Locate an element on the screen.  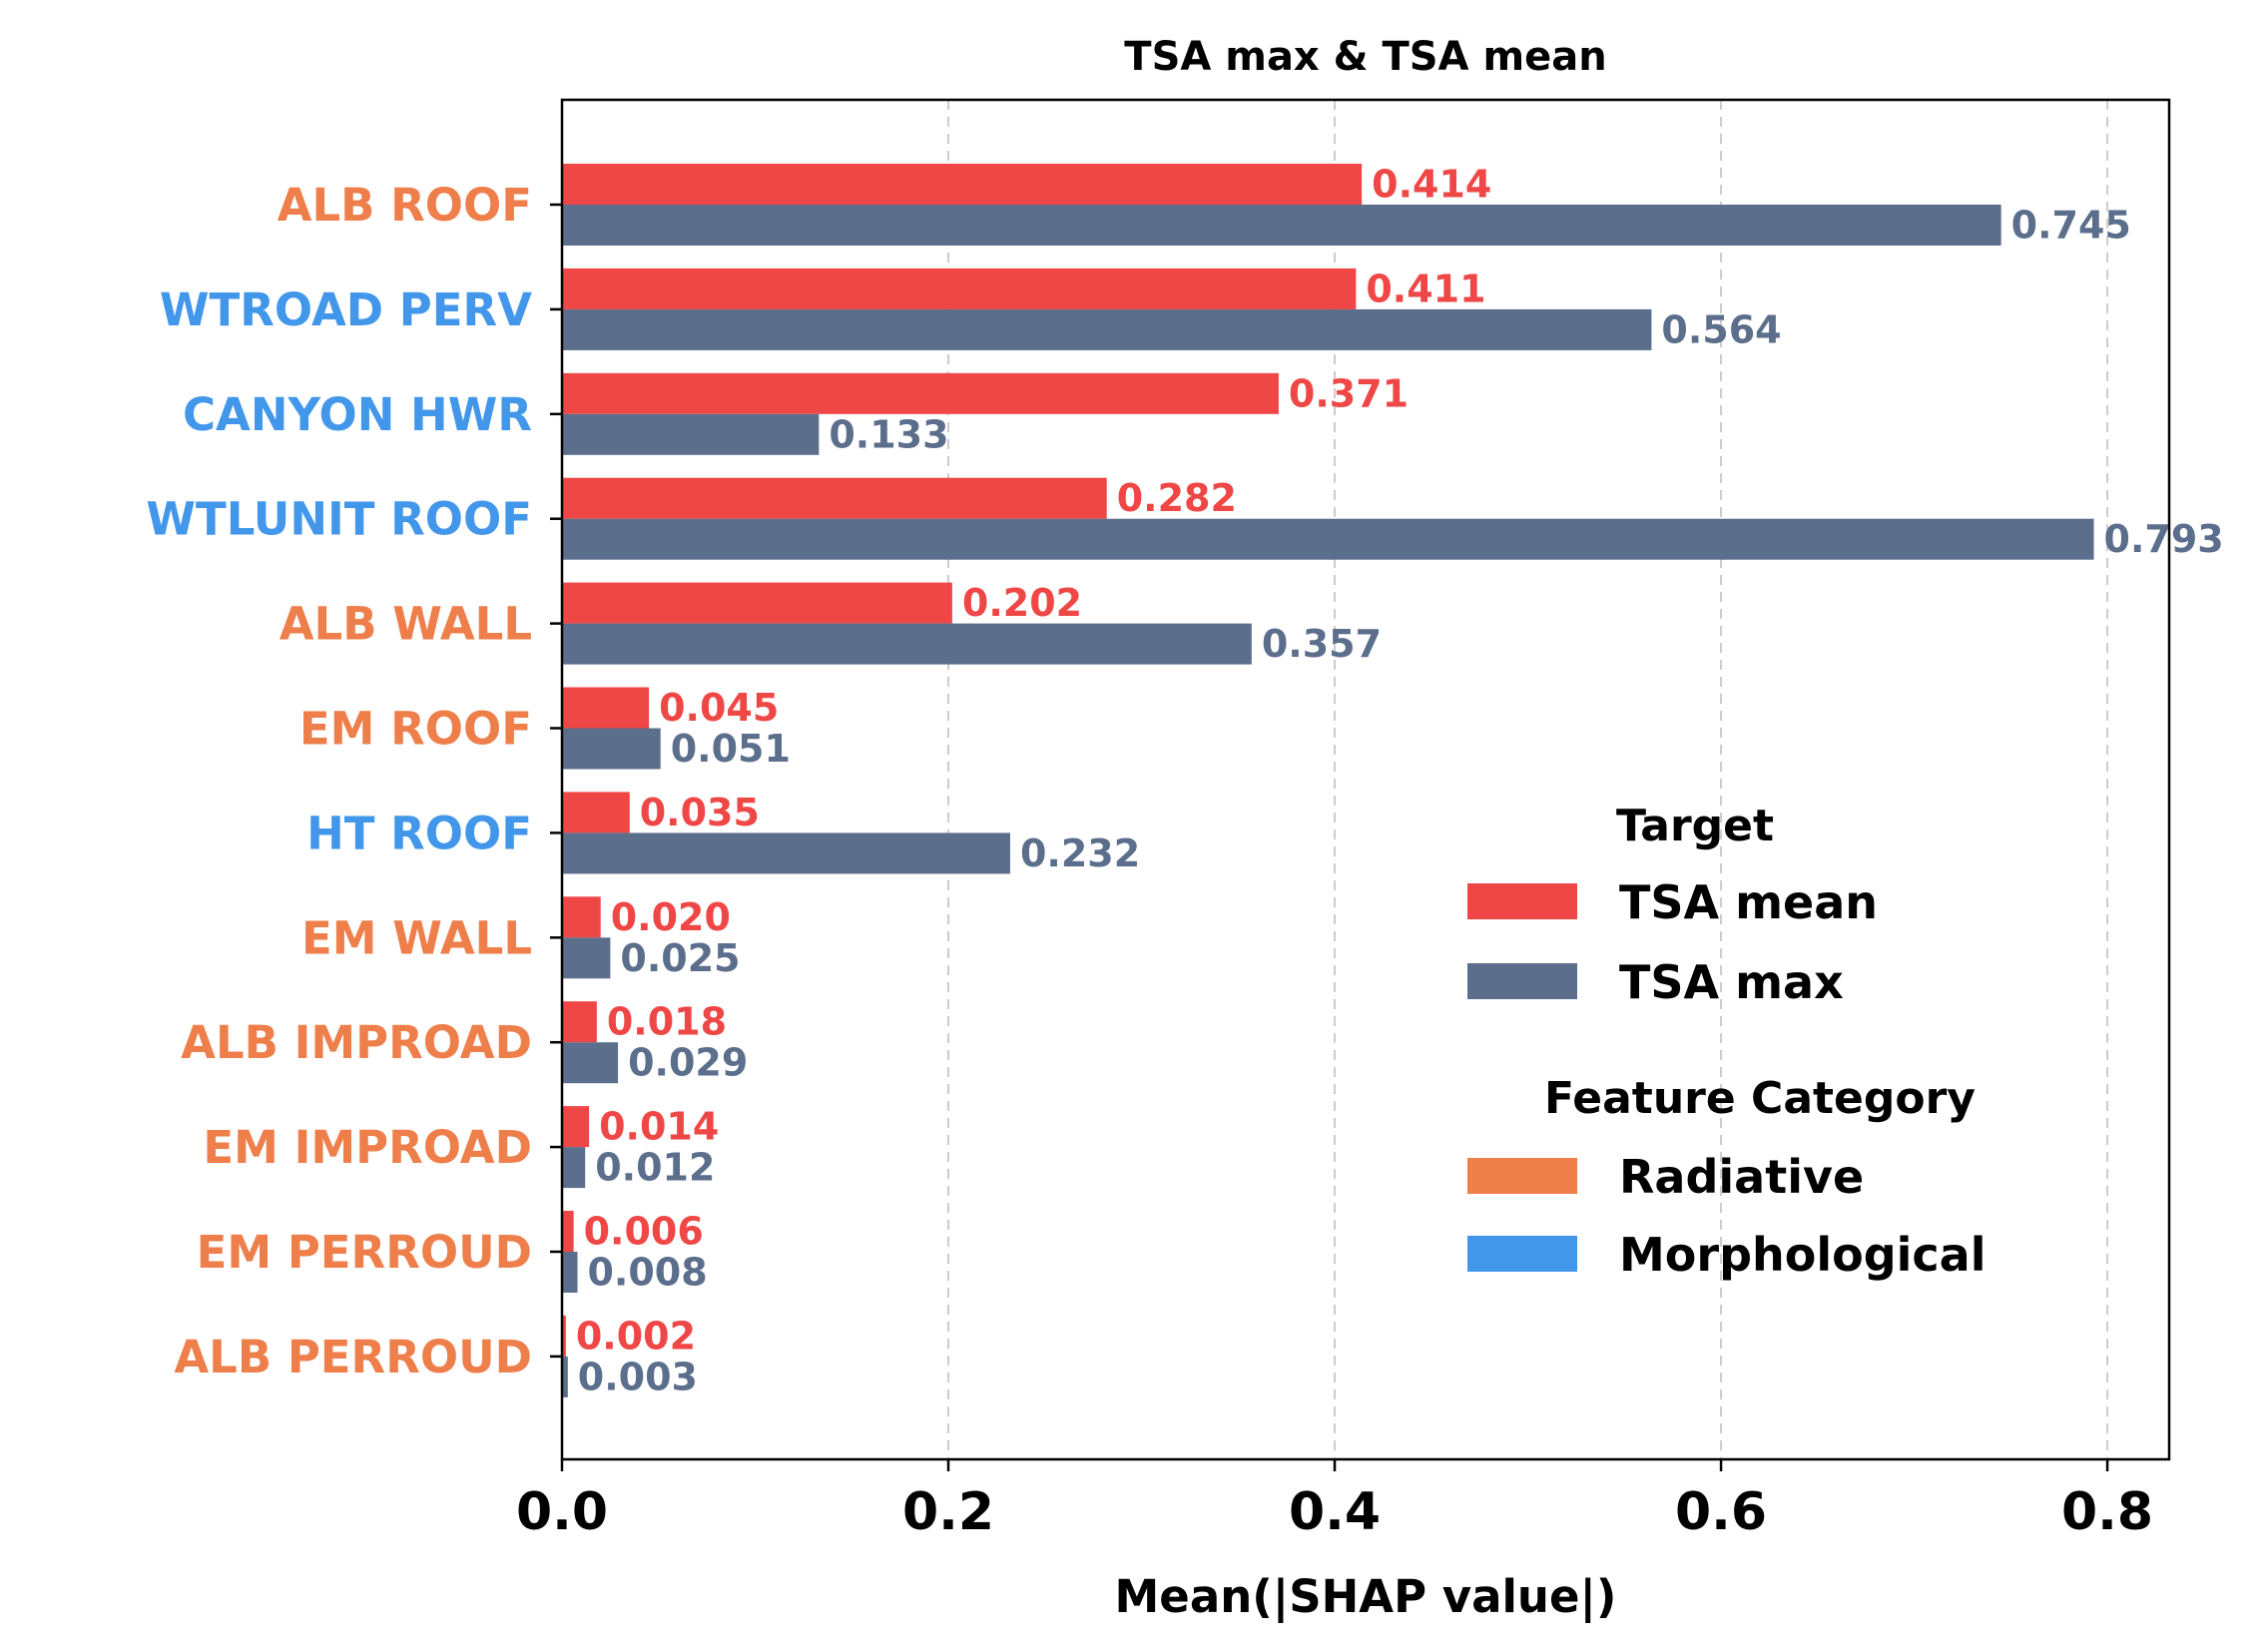
legend-radiative-label: Radiative is located at coordinates (1741, 1177).